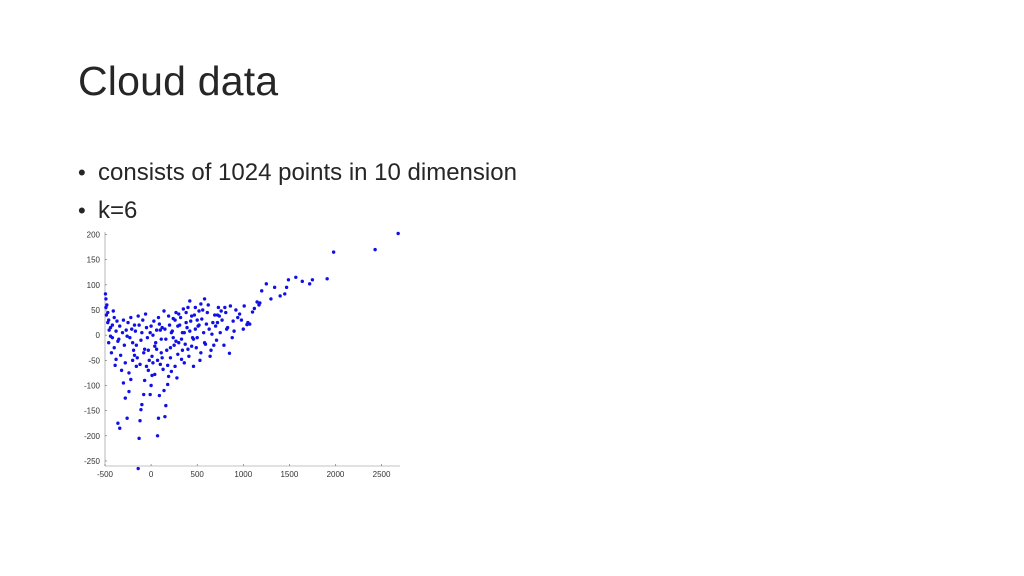  What do you see at coordinates (92, 436) in the screenshot?
I see `y-tick-label: -200` at bounding box center [92, 436].